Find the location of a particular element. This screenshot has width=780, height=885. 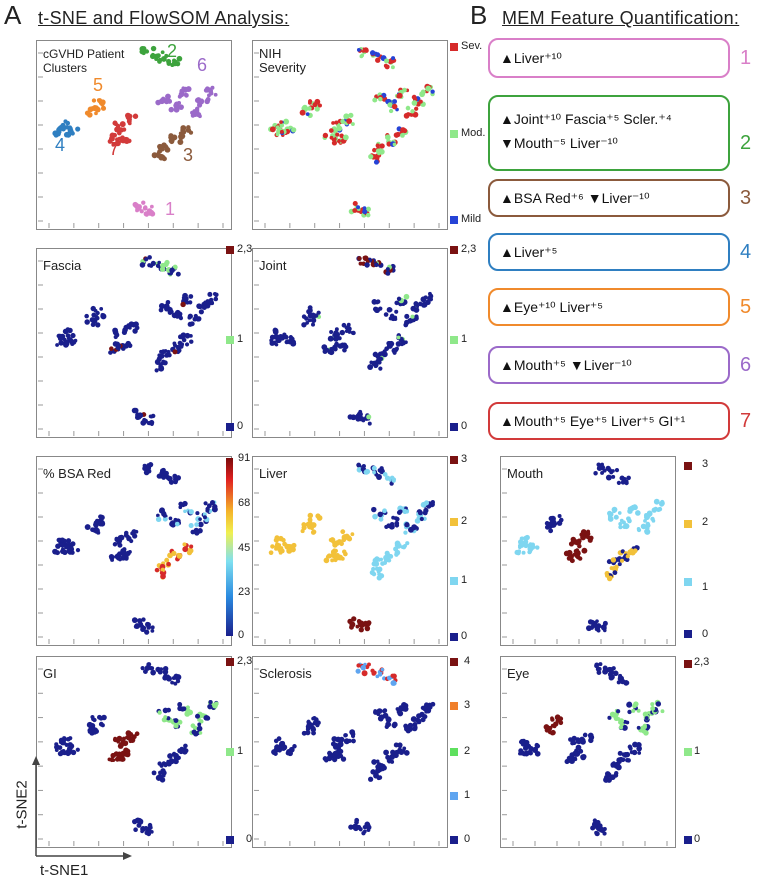

colorbar-tick: 45 is located at coordinates (244, 548).